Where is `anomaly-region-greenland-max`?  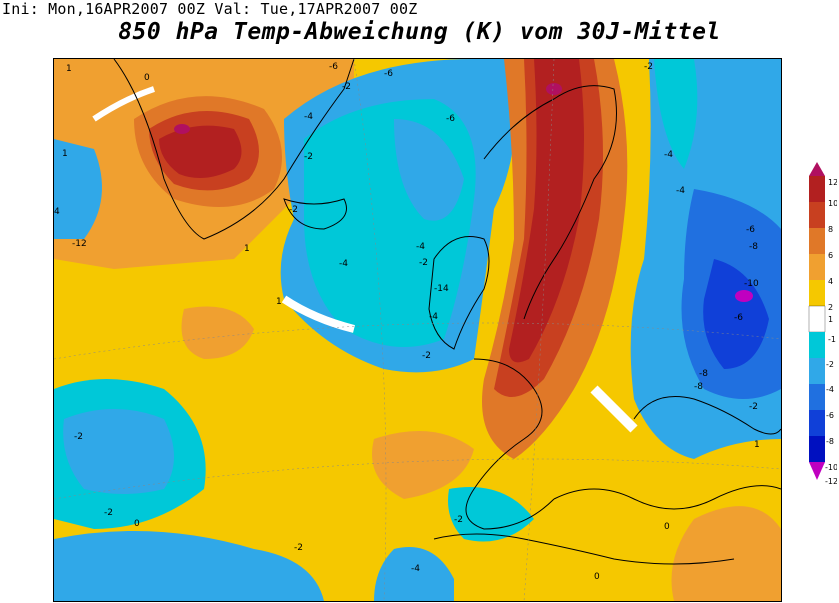
anomaly-region-greenland-max is located at coordinates (182, 129).